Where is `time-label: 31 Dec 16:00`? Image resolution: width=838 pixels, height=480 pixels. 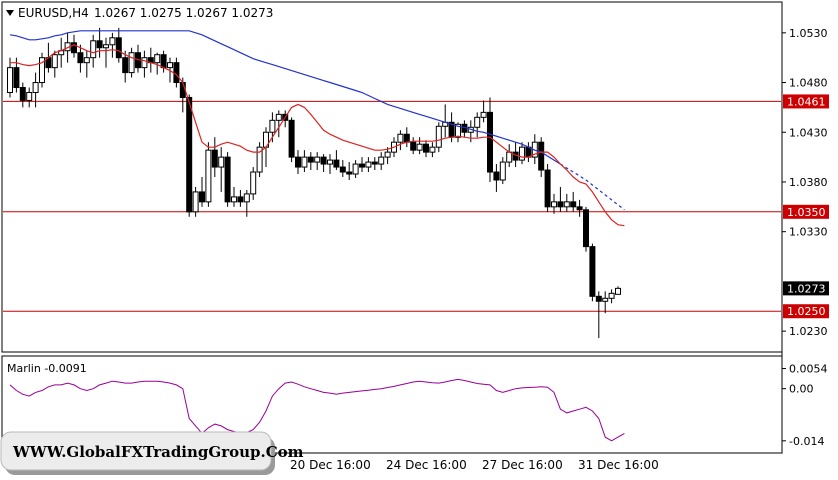
time-label: 31 Dec 16:00 is located at coordinates (618, 465).